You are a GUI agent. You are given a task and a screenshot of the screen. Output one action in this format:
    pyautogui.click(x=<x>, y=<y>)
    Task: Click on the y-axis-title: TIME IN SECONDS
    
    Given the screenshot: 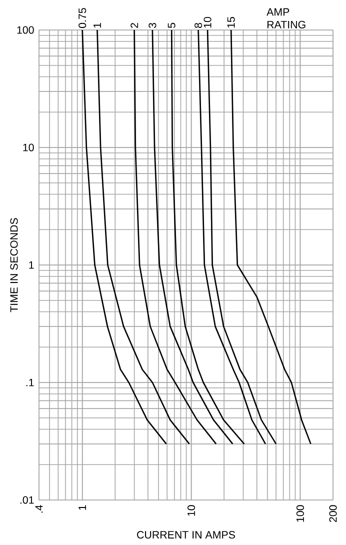 What is the action you would take?
    pyautogui.click(x=14, y=265)
    